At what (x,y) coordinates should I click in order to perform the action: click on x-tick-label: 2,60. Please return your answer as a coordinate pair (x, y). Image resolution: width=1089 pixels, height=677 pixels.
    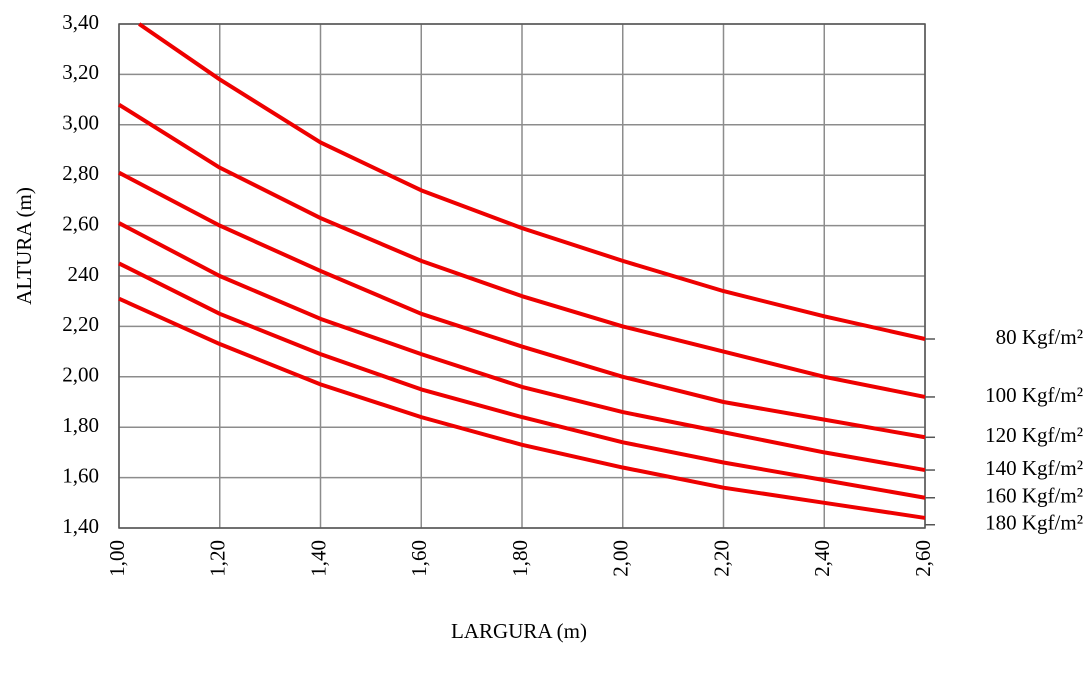
    Looking at the image, I should click on (923, 558).